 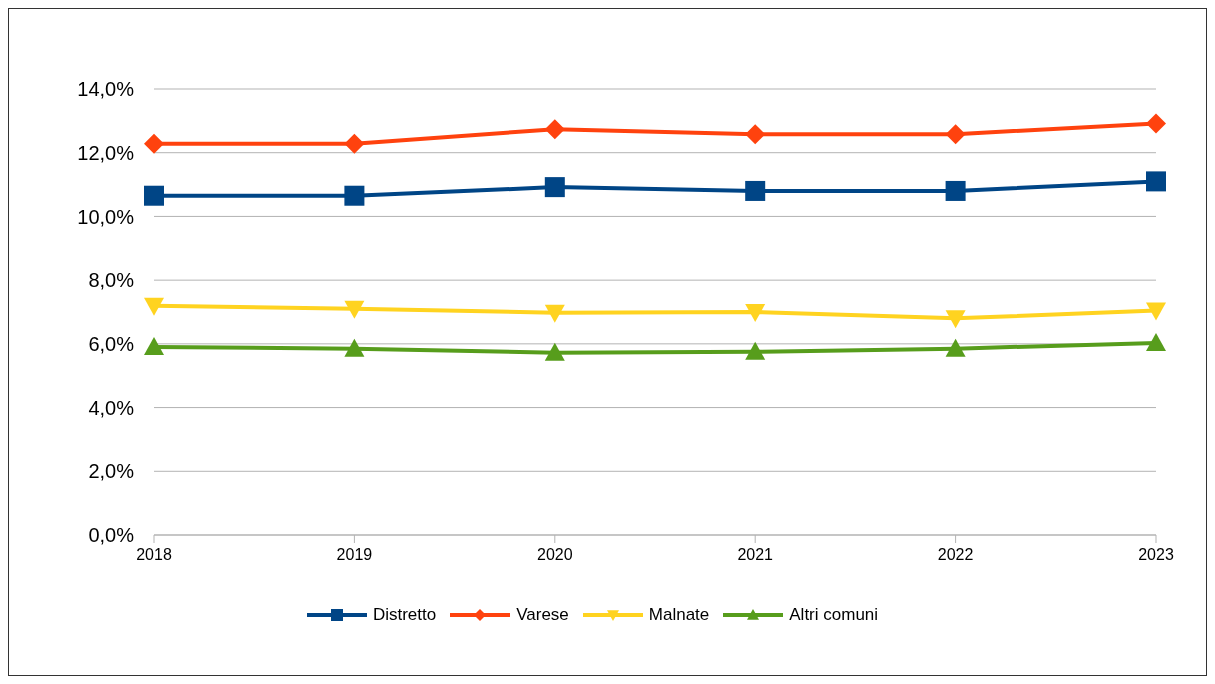 What do you see at coordinates (755, 555) in the screenshot?
I see `x-tick-label: 2021` at bounding box center [755, 555].